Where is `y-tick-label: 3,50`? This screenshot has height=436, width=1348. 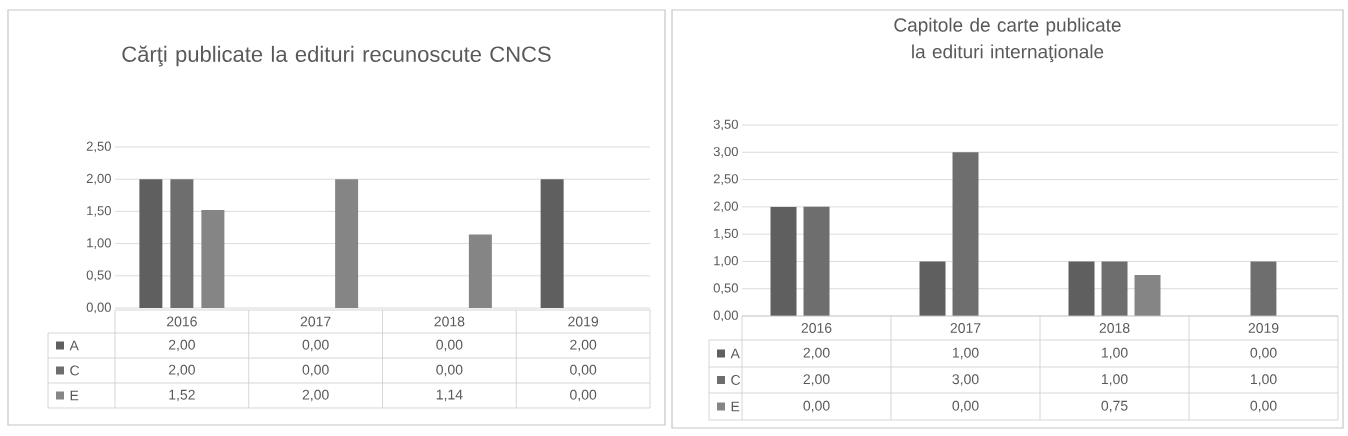 y-tick-label: 3,50 is located at coordinates (725, 125).